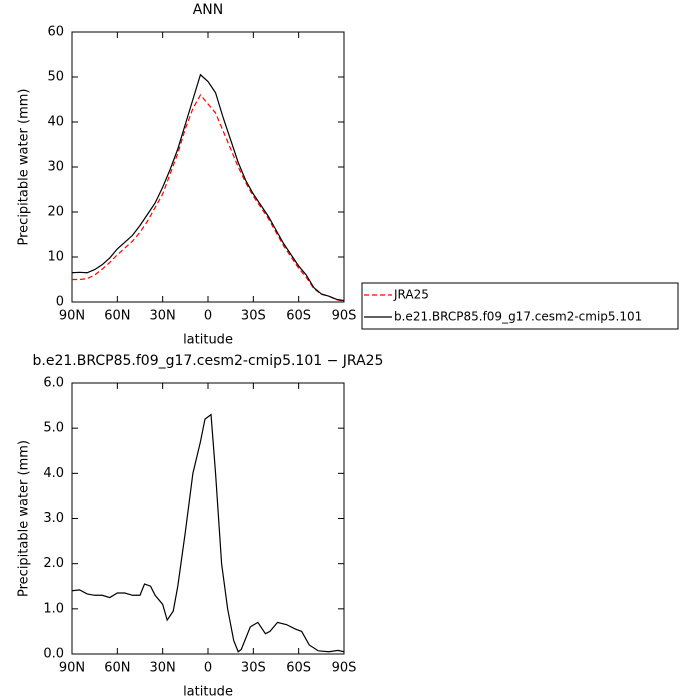 The height and width of the screenshot is (700, 700). Describe the element at coordinates (208, 10) in the screenshot. I see `chart-title: ANN` at that location.